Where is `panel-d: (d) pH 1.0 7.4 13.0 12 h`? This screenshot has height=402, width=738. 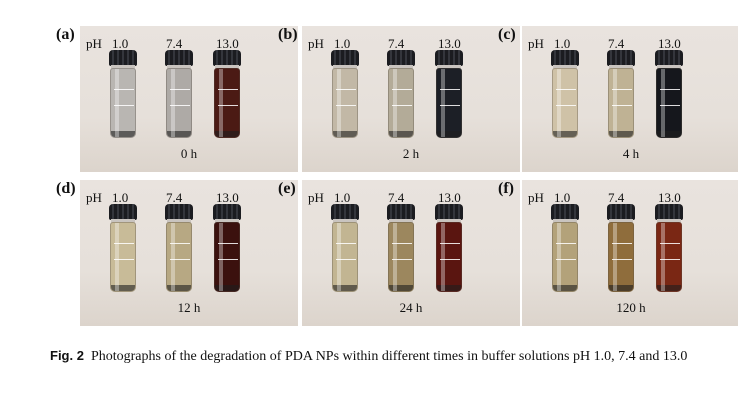 panel-d: (d) pH 1.0 7.4 13.0 12 h is located at coordinates (177, 253).